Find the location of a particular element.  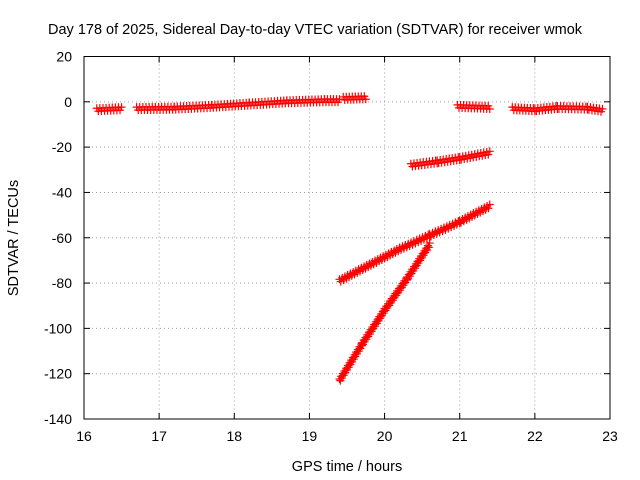

y-tick-label: -80 is located at coordinates (62, 283).